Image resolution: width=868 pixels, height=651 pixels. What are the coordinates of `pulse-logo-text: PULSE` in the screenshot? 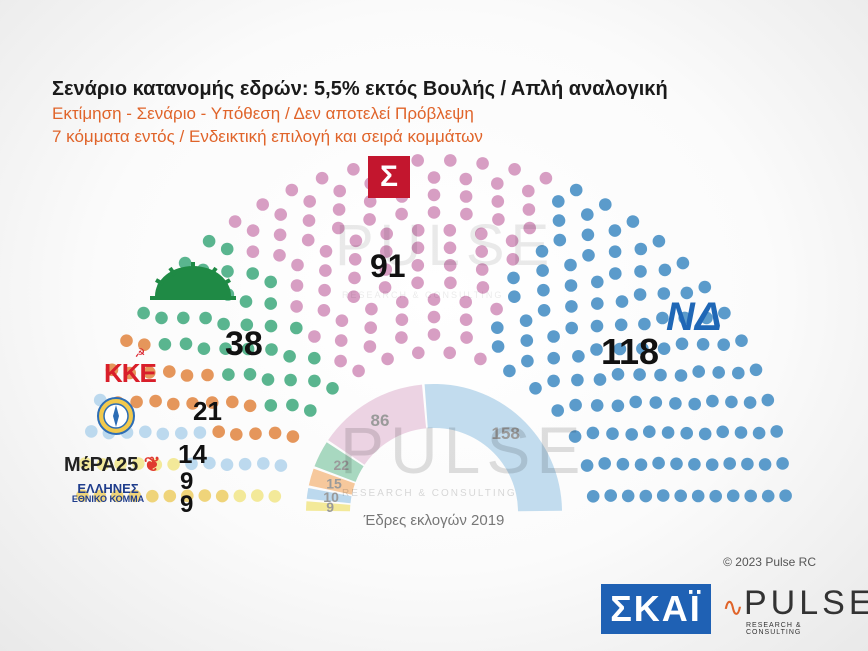 It's located at (806, 603).